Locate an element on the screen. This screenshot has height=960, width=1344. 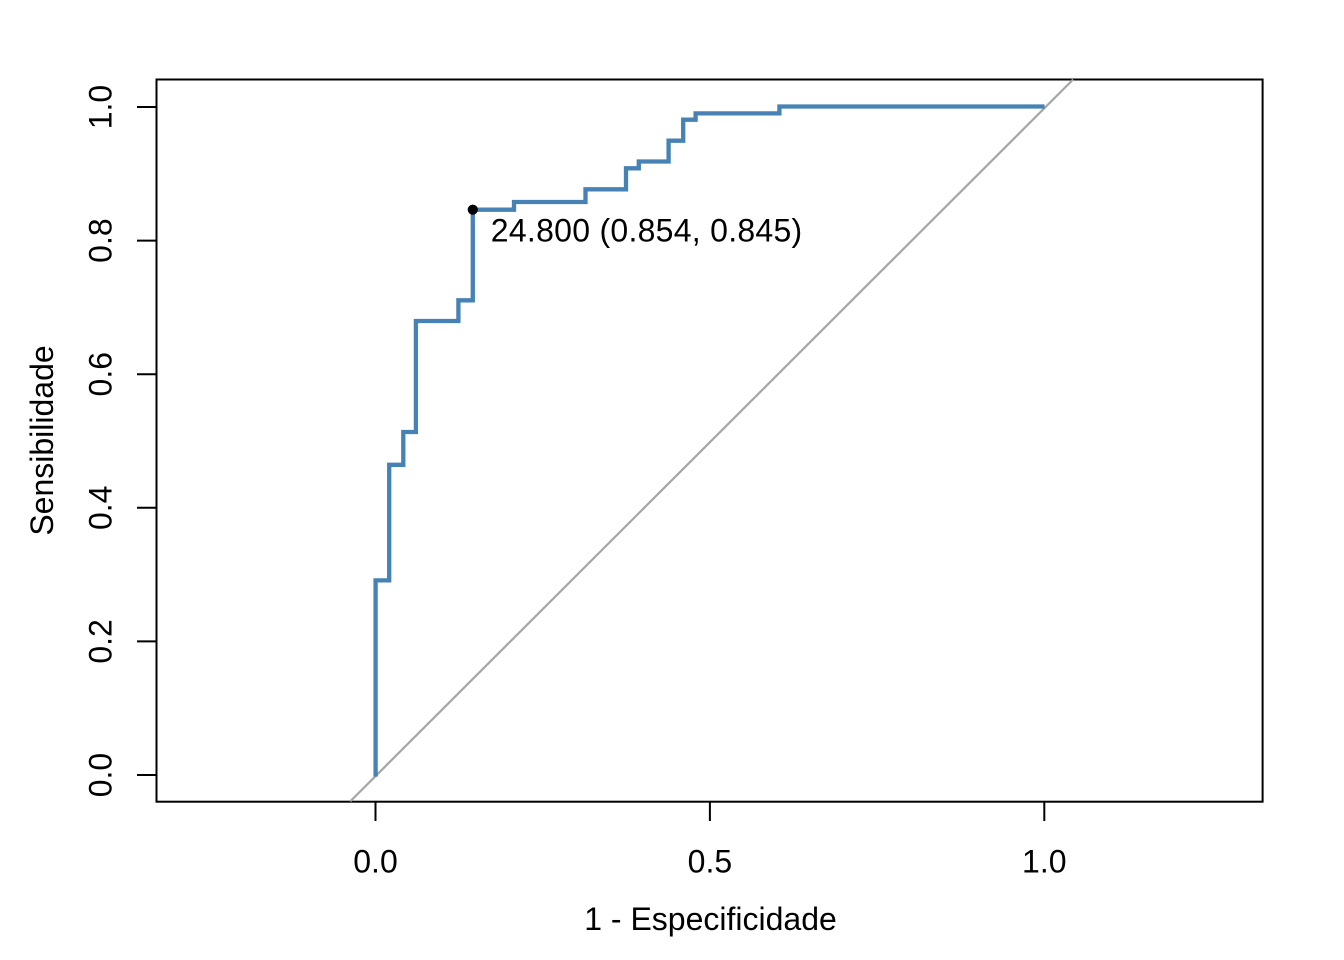
svg-text: 0.4 is located at coordinates (101, 508).